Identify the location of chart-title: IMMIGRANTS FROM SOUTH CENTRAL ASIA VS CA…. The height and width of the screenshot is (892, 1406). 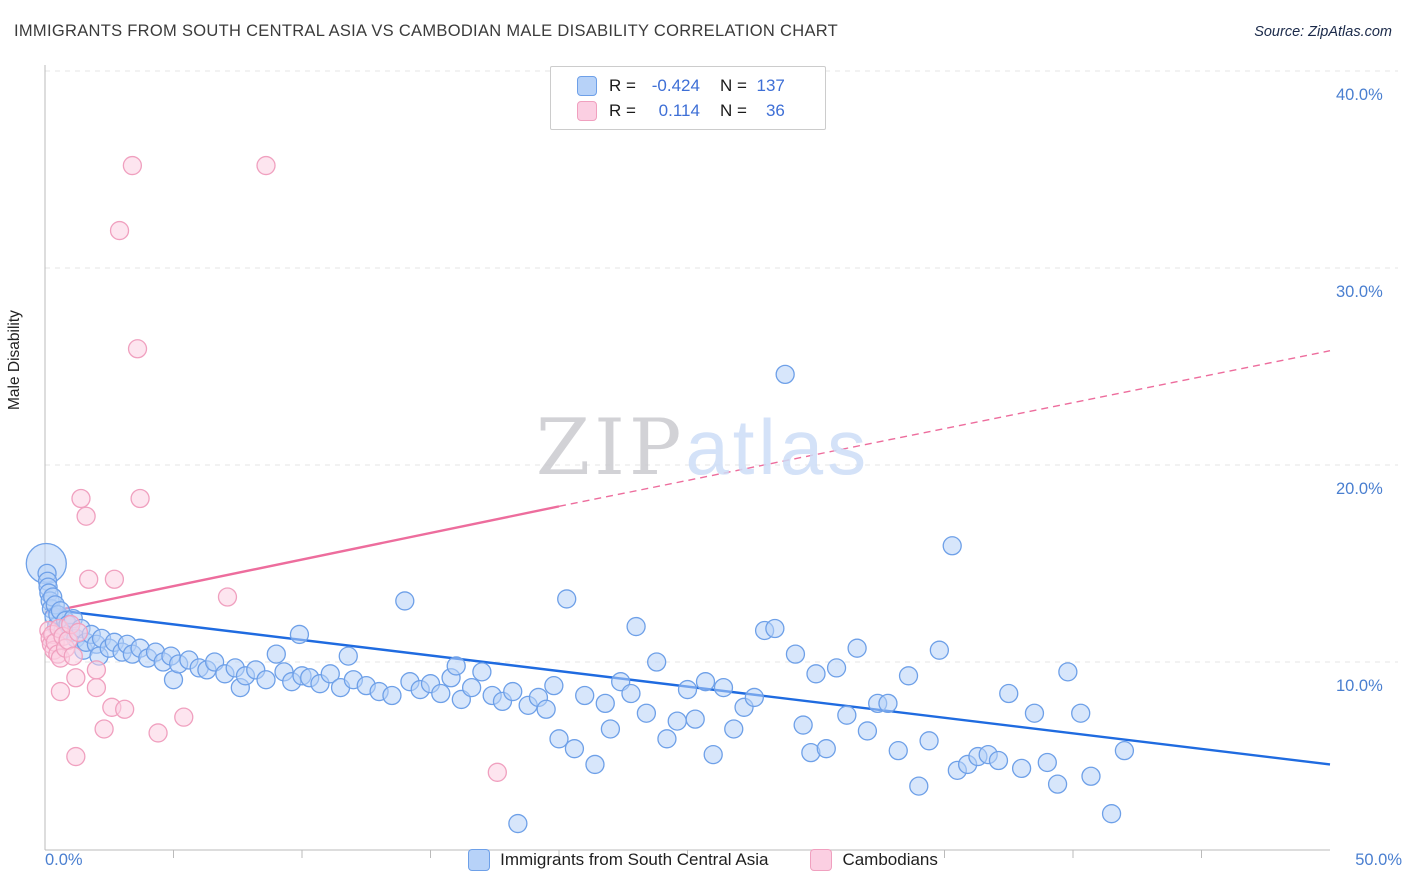
(426, 31).